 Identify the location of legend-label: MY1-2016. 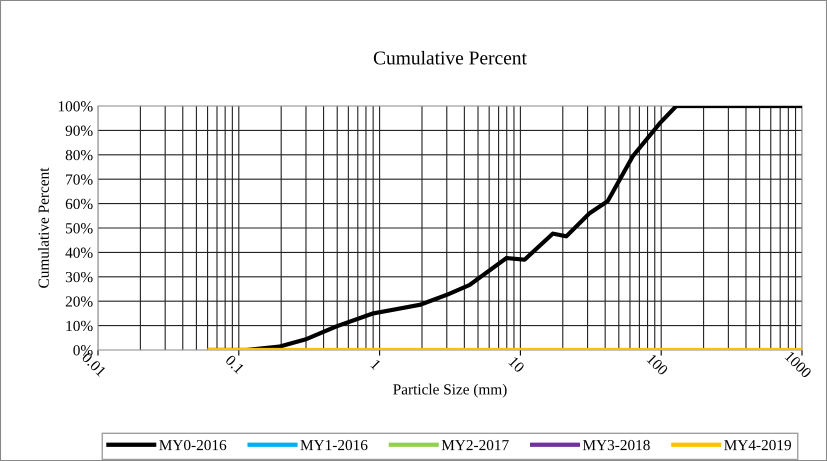
(334, 445).